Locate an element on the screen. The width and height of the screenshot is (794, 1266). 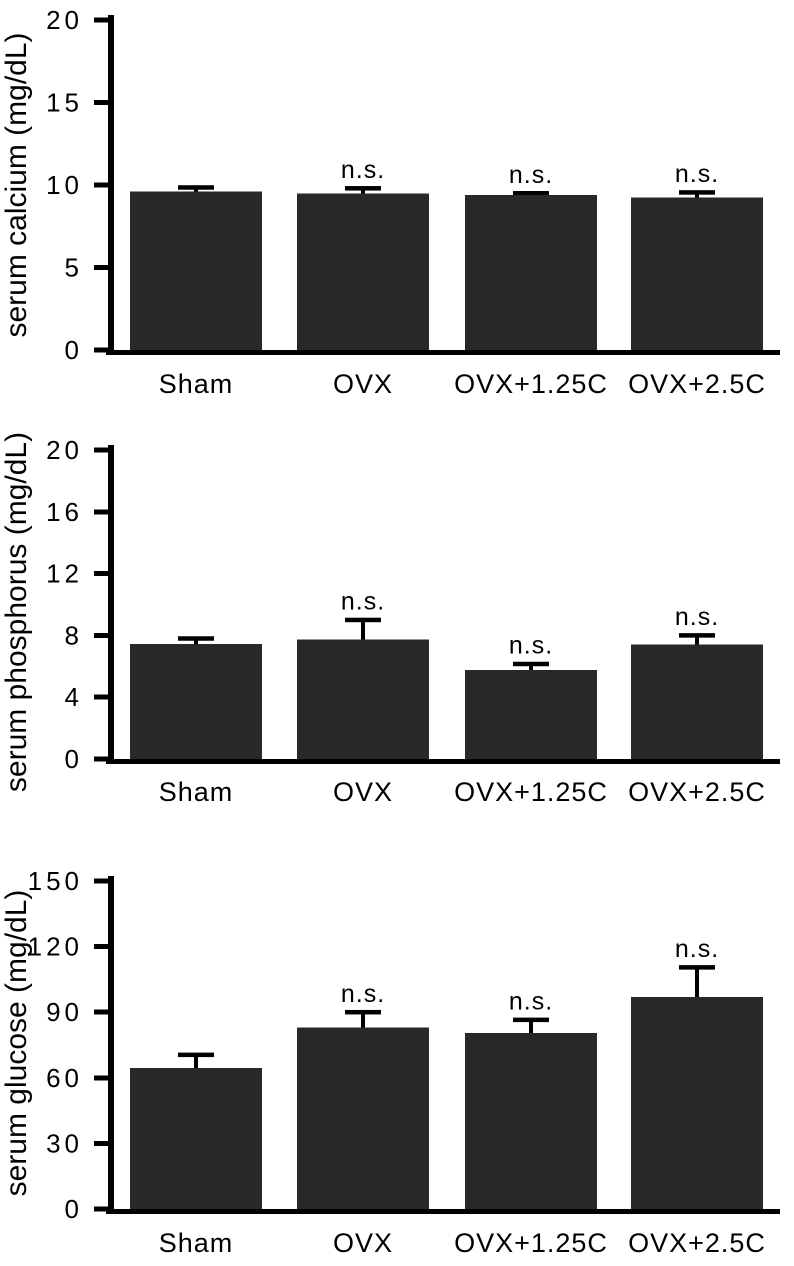
error-bar-stem-ovx-2-5c is located at coordinates (697, 987).